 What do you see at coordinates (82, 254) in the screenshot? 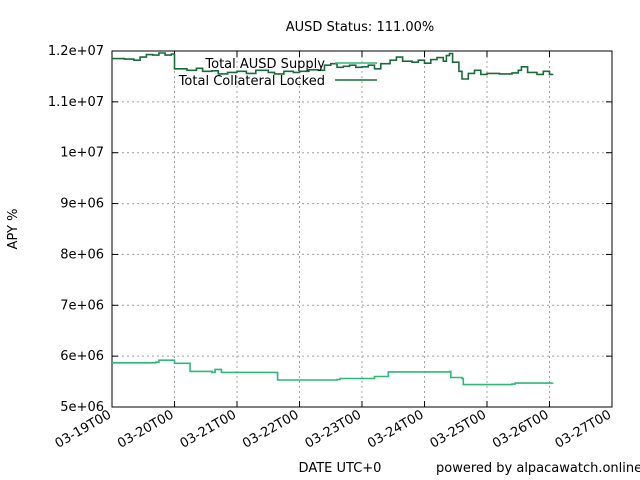
I see `y-tick-label: 8e+06` at bounding box center [82, 254].